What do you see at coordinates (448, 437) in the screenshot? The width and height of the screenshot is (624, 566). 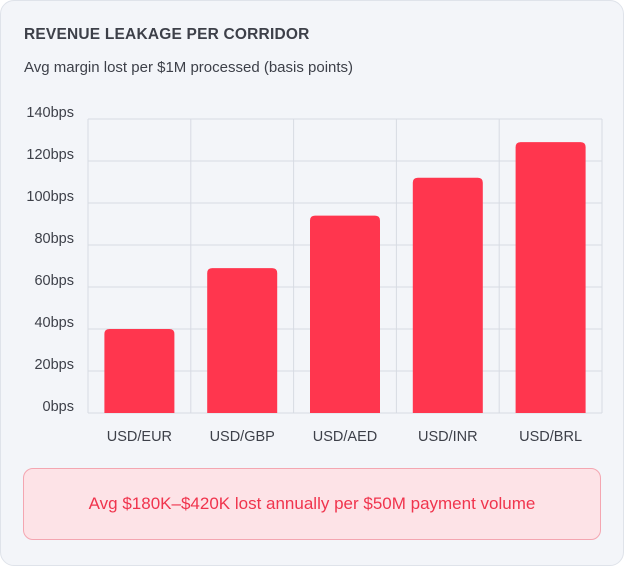 I see `x-category-label: USD/INR` at bounding box center [448, 437].